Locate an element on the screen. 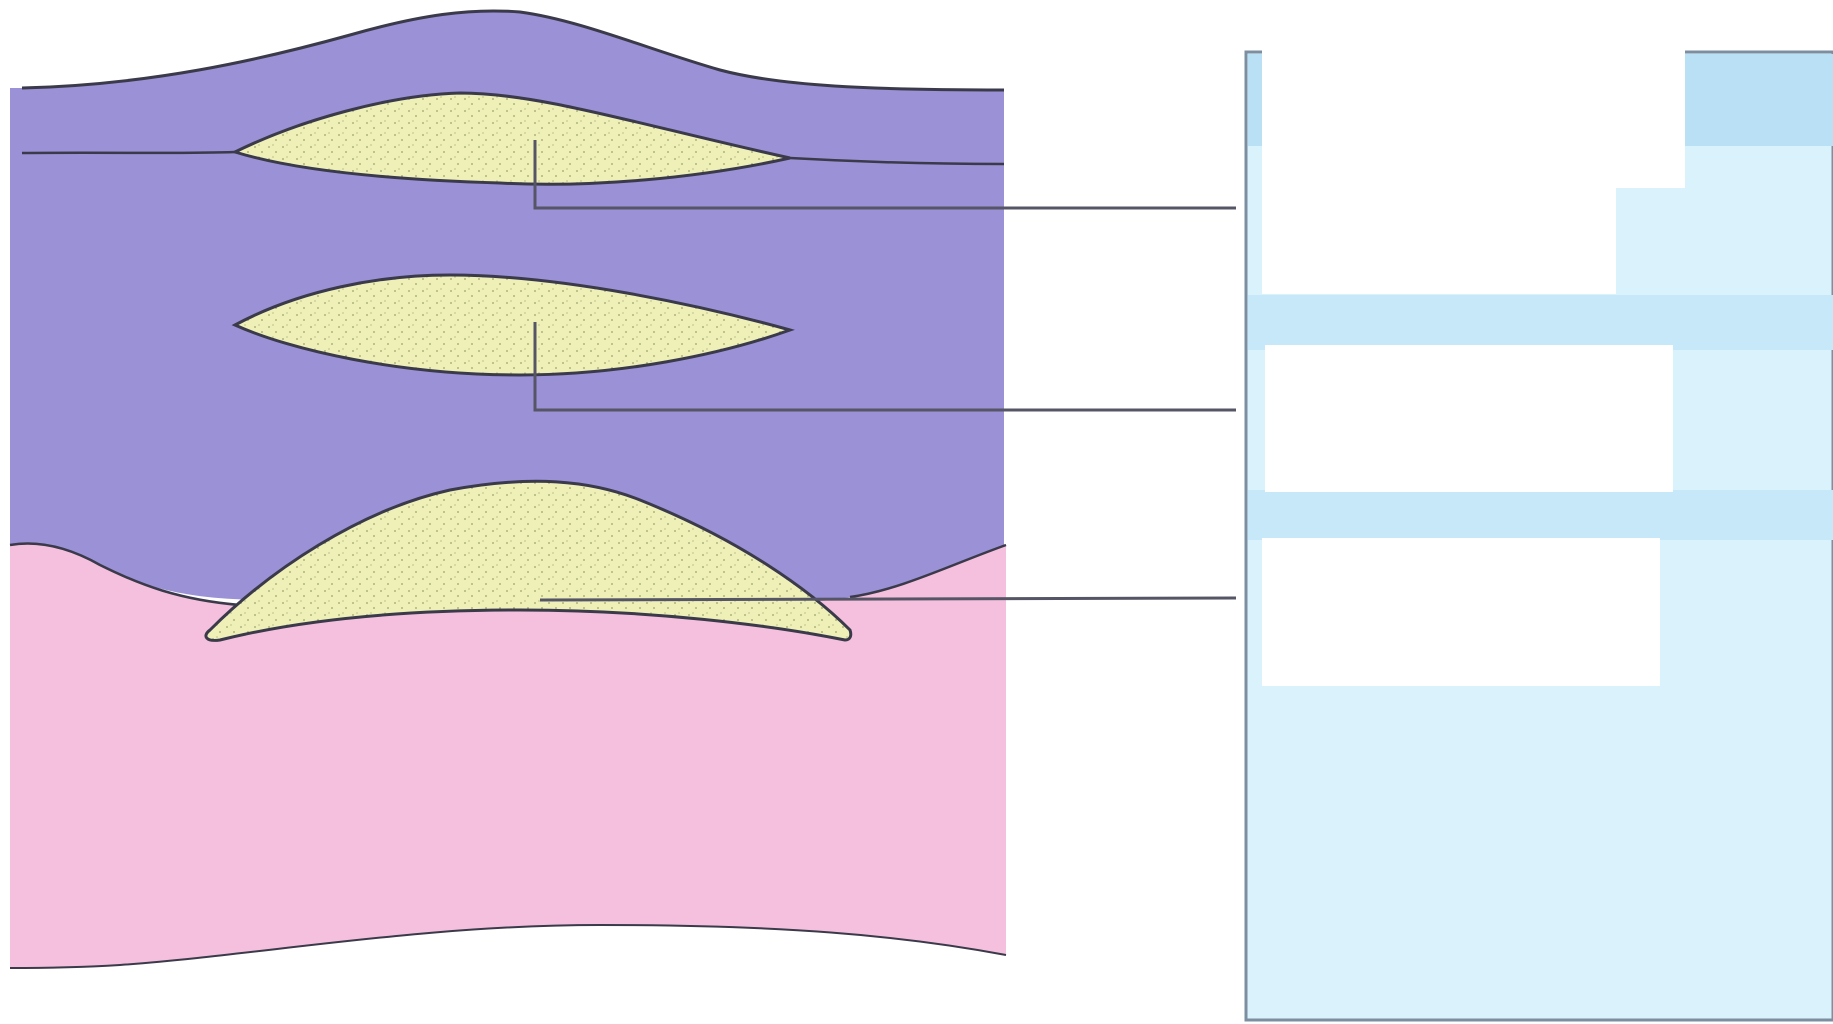 This screenshot has height=1024, width=1833. label-box-2-rect is located at coordinates (1469, 418).